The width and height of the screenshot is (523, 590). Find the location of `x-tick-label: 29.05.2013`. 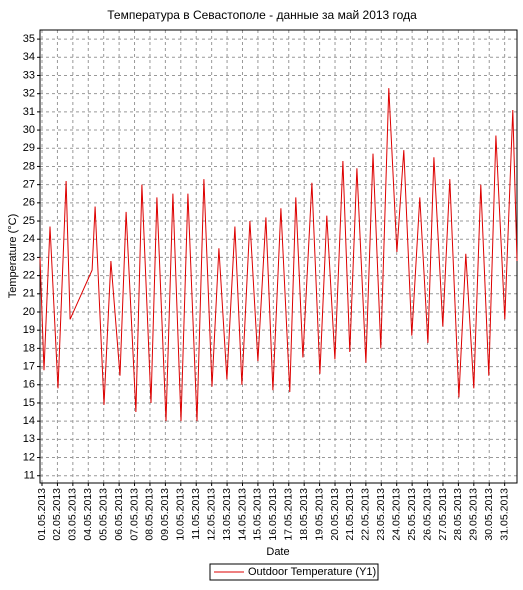

x-tick-label: 29.05.2013 is located at coordinates (474, 514).